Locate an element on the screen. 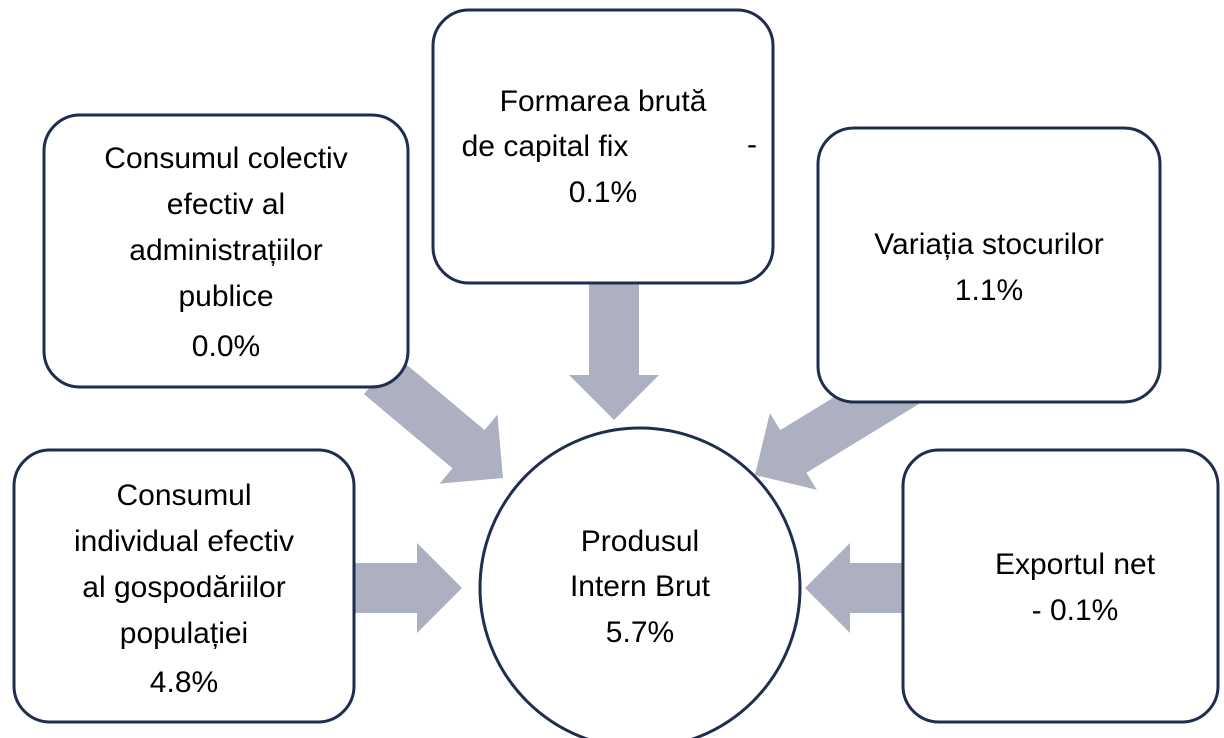 The height and width of the screenshot is (738, 1224). center-value: 5.7% is located at coordinates (640, 632).